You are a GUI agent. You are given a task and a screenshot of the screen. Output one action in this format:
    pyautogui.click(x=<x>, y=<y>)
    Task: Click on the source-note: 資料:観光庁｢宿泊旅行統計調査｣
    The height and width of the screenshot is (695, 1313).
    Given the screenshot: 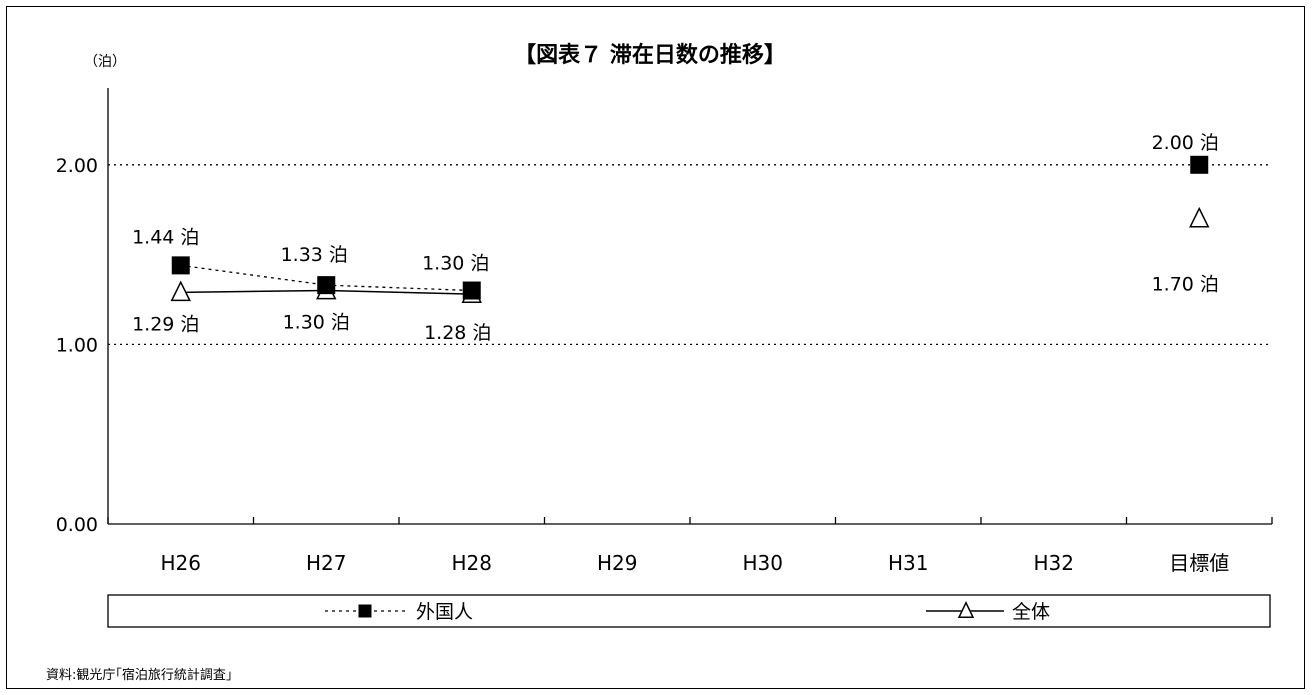 What is the action you would take?
    pyautogui.click(x=139, y=675)
    